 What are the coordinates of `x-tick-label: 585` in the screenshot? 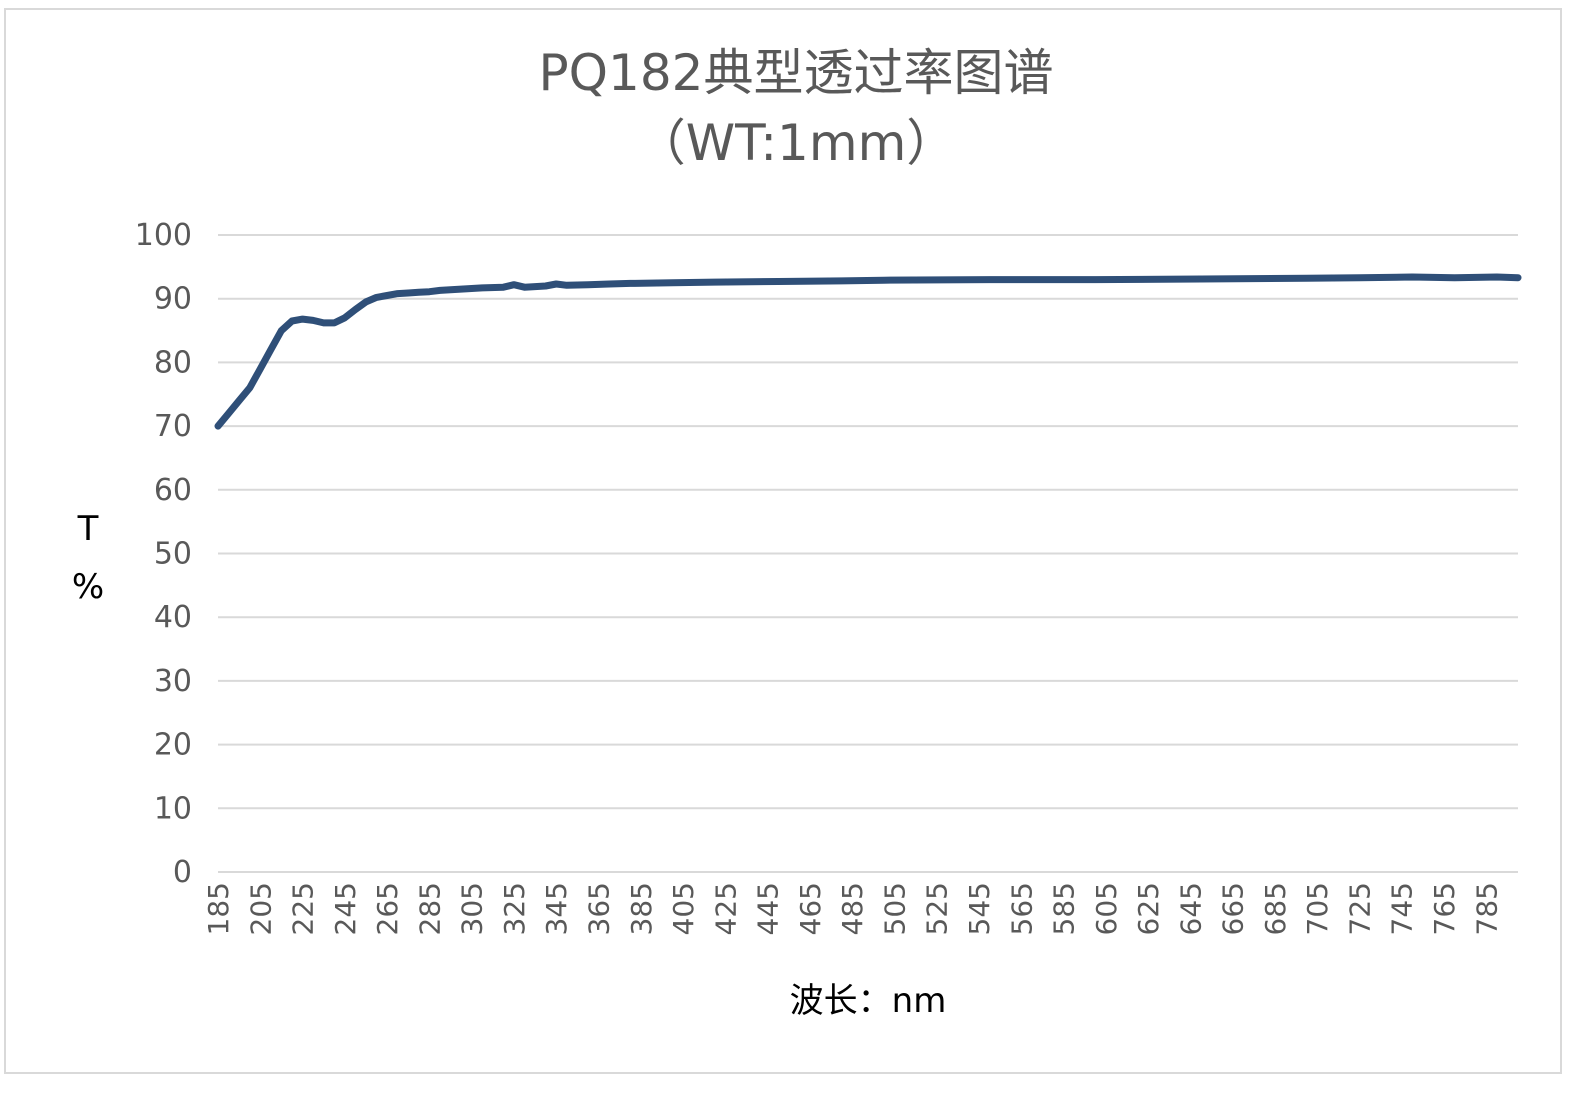 It's located at (1064, 908).